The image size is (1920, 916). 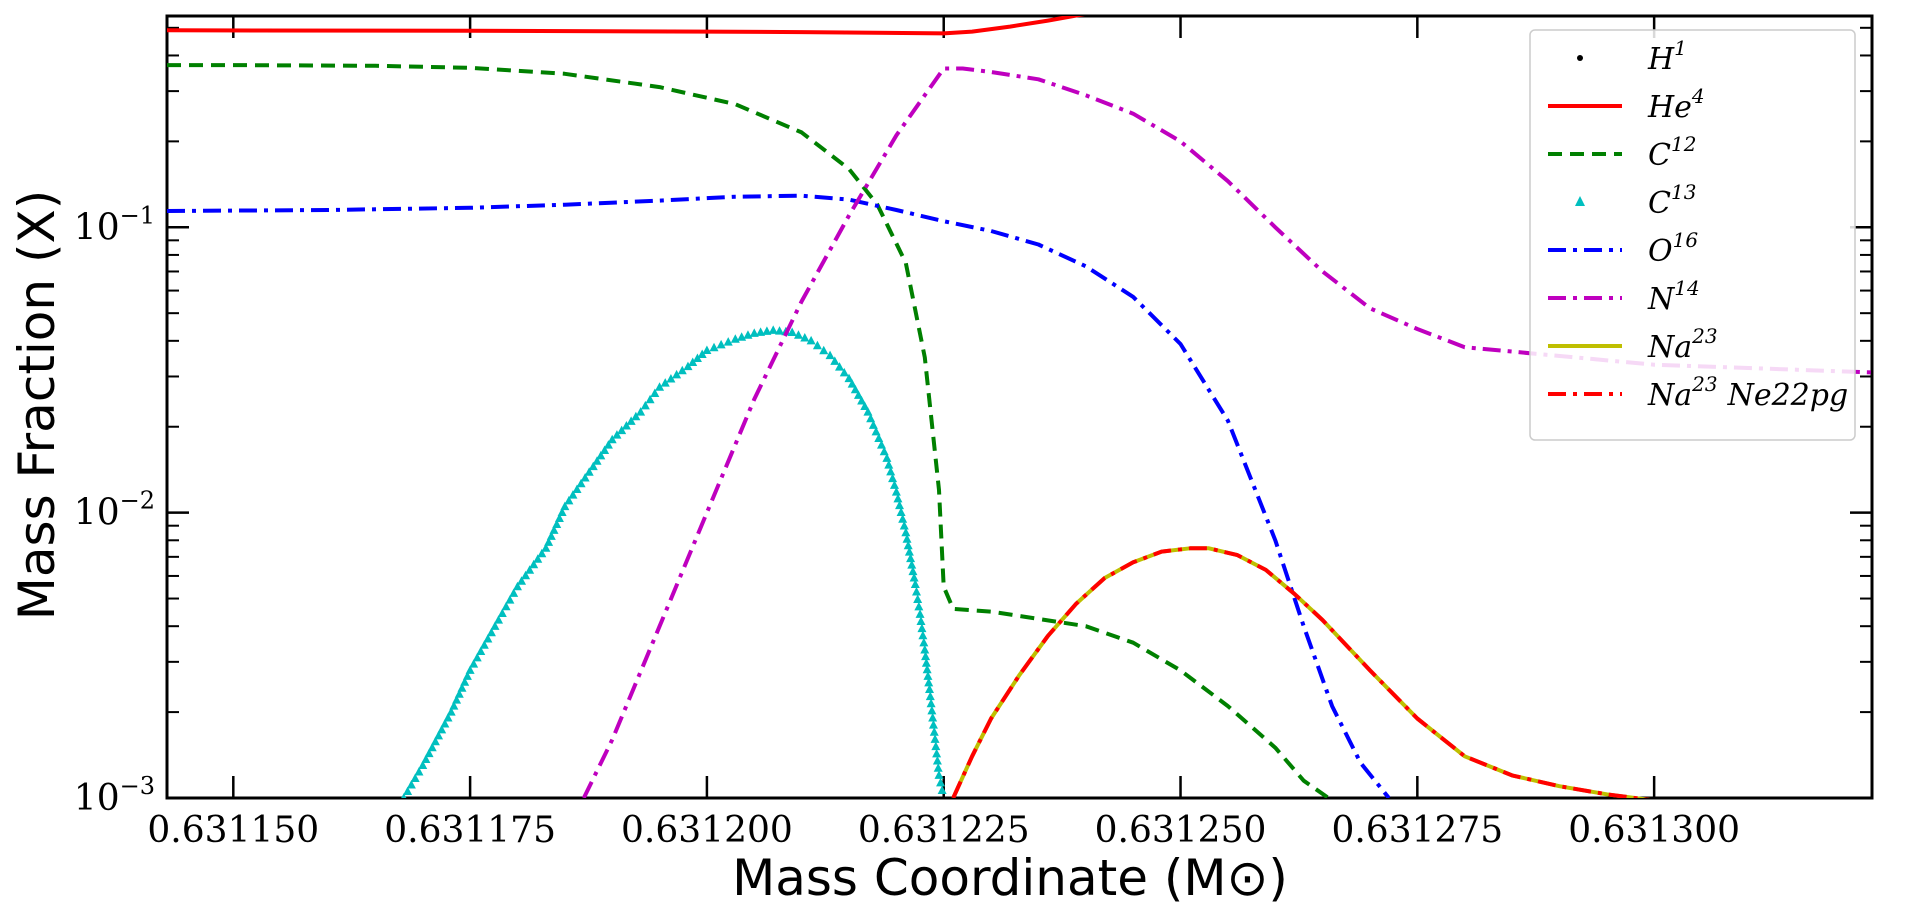 What do you see at coordinates (1698, 392) in the screenshot?
I see `legend-item-na23ne22pg: Na23 Ne22pg` at bounding box center [1698, 392].